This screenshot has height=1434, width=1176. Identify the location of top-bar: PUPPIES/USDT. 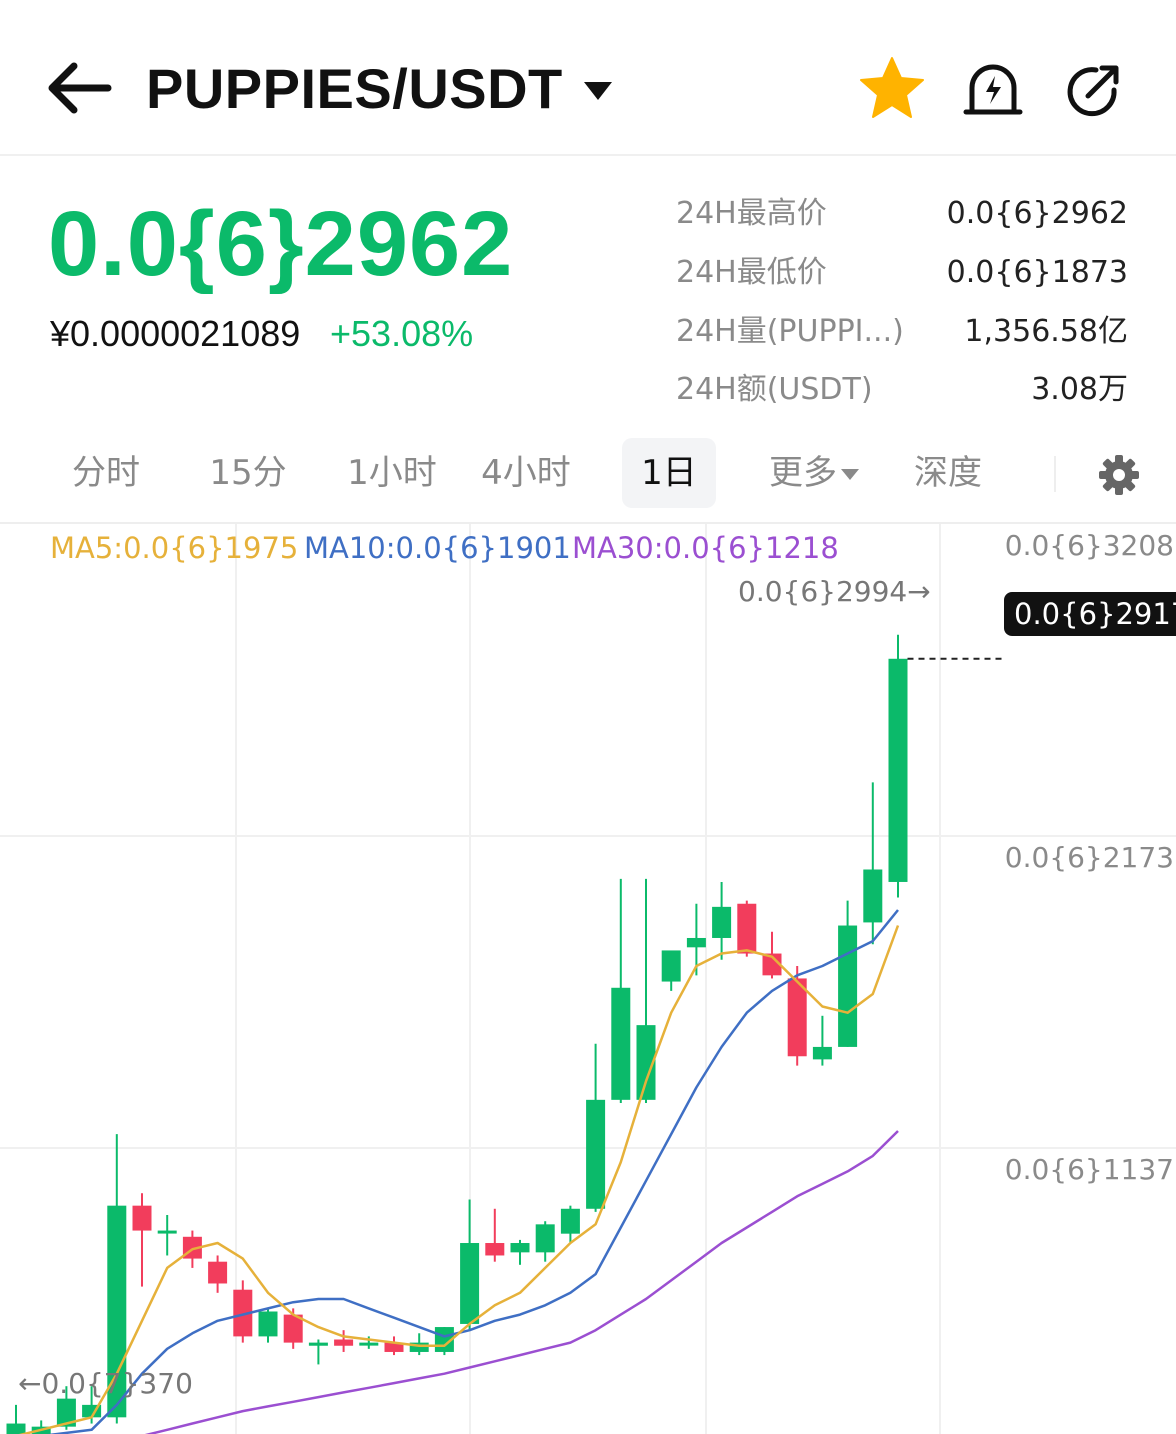
(588, 78).